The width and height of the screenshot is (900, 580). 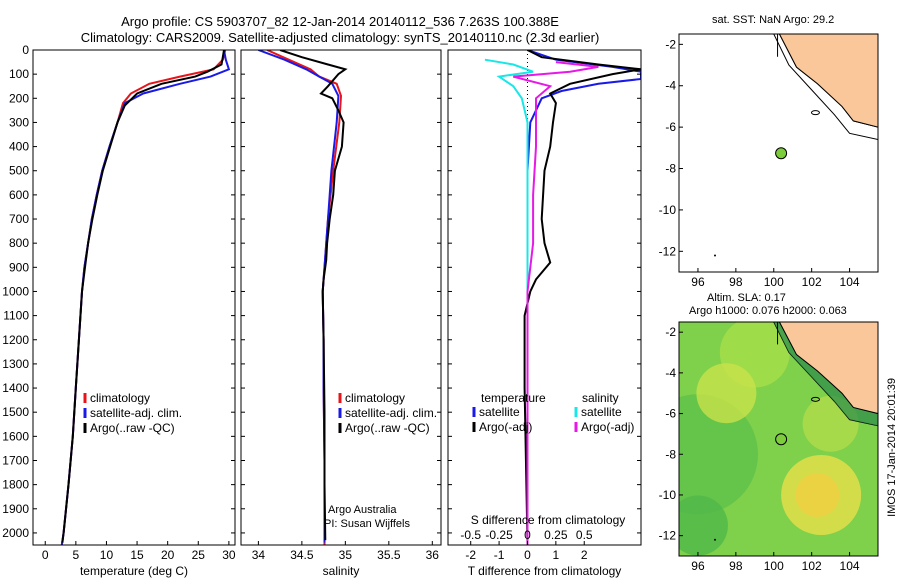 I want to click on y-tick-label: 1000, so click(x=15, y=291).